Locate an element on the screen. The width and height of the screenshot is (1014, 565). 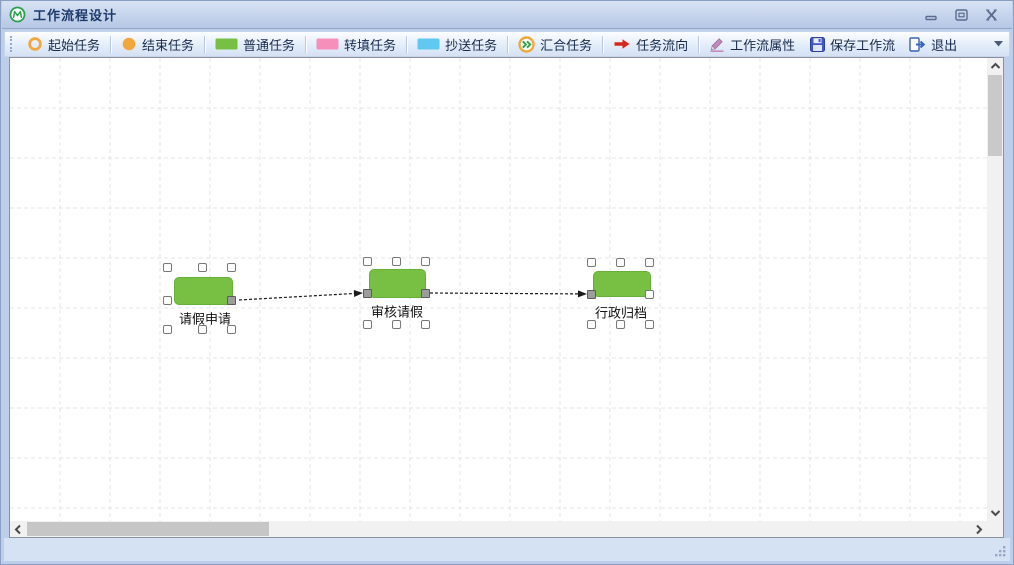
scroll-right-button is located at coordinates (979, 529).